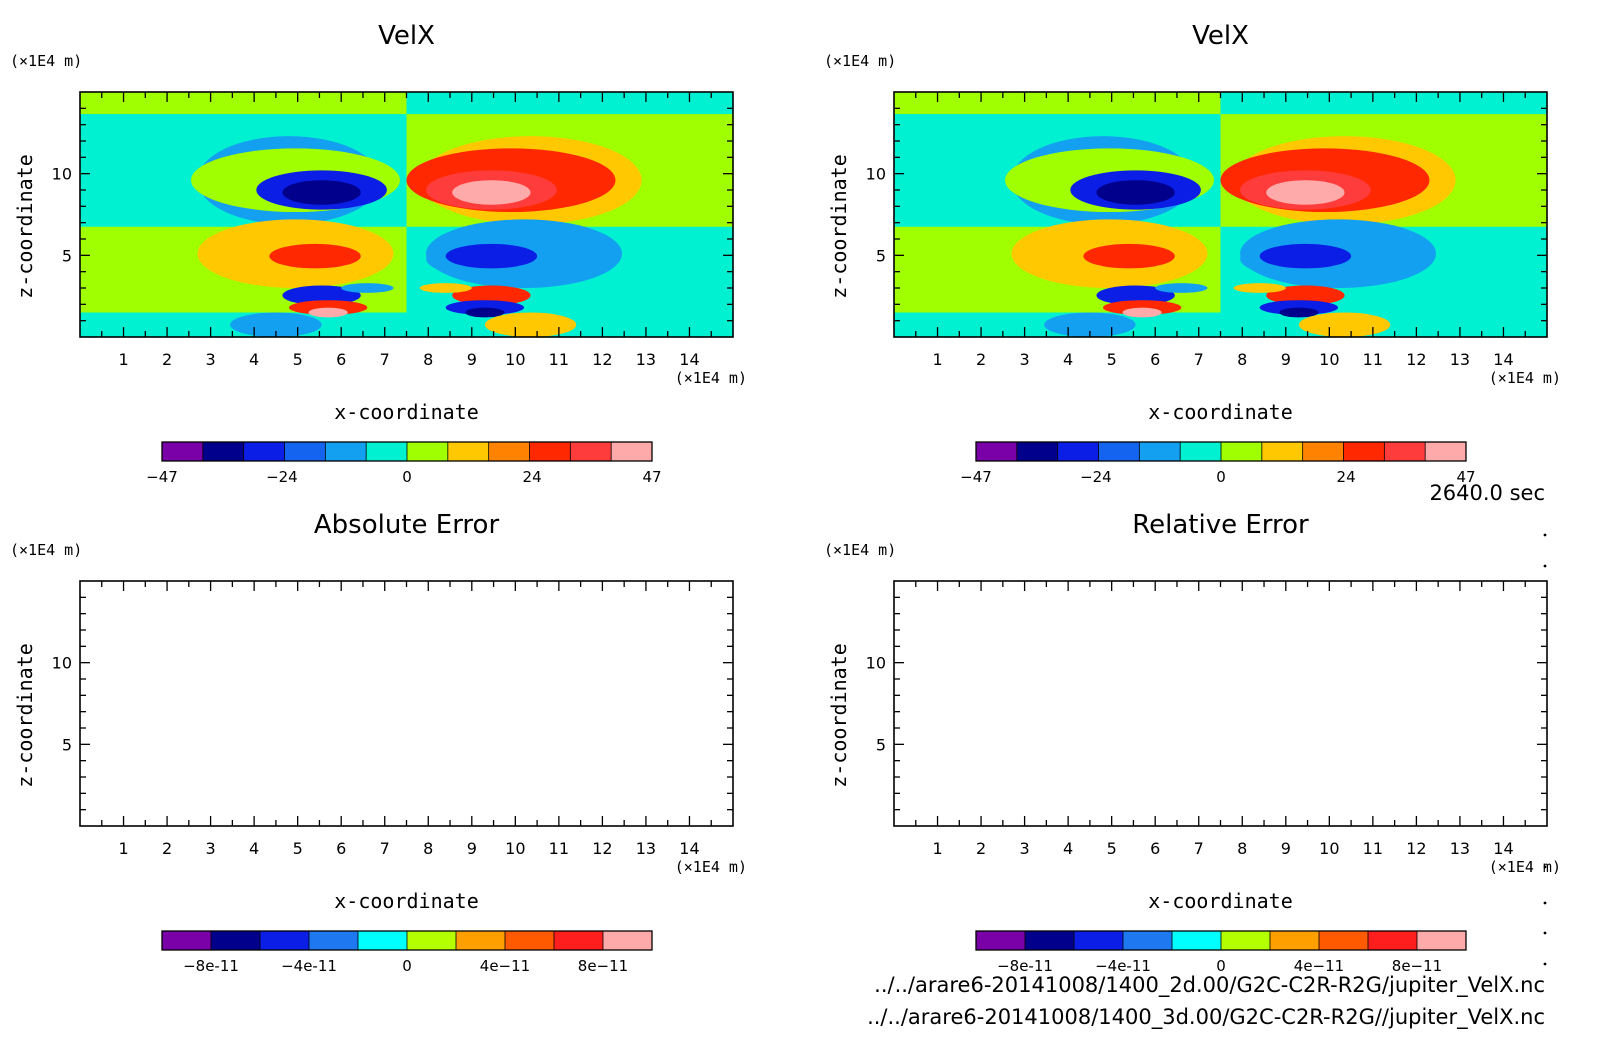 This screenshot has height=1054, width=1604. Describe the element at coordinates (1123, 966) in the screenshot. I see `colorbar-label: −4e-11` at that location.